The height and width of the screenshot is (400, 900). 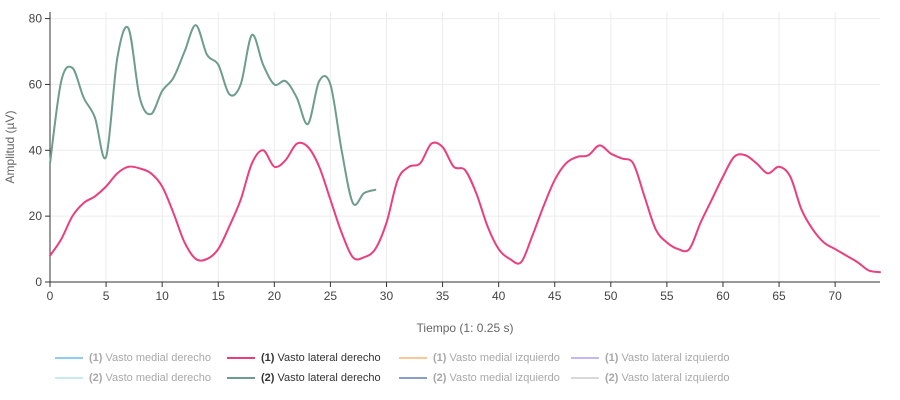 What do you see at coordinates (443, 296) in the screenshot?
I see `x-tick-label: 35` at bounding box center [443, 296].